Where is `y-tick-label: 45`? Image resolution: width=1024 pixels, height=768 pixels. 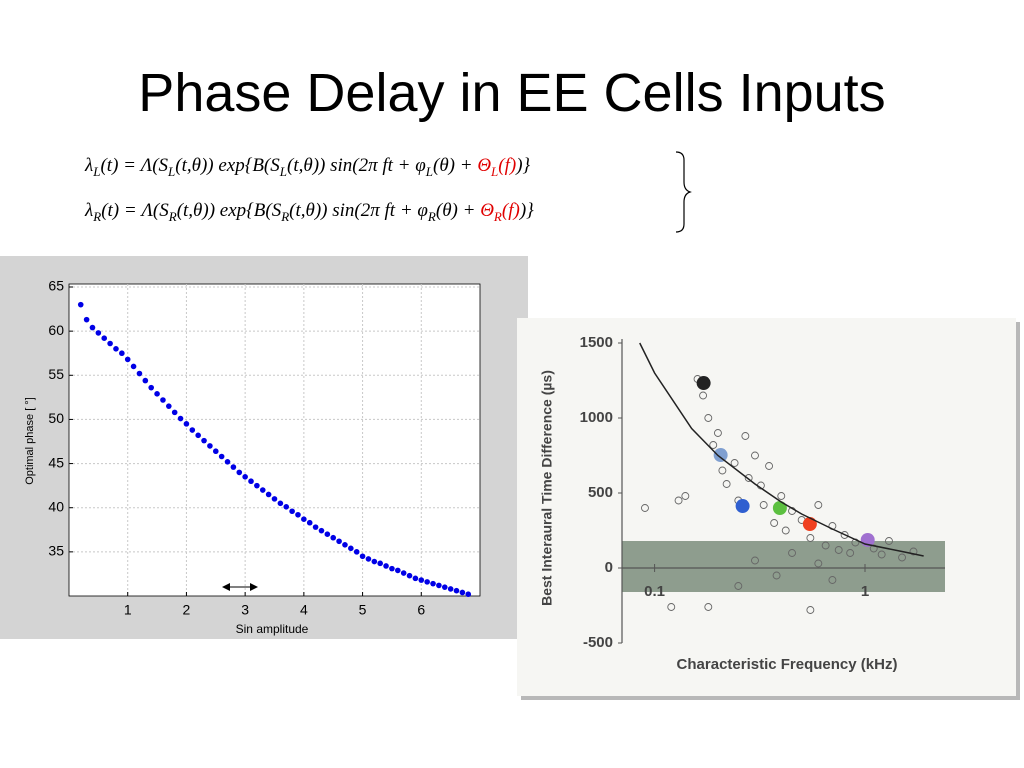 y-tick-label: 45 is located at coordinates (56, 462).